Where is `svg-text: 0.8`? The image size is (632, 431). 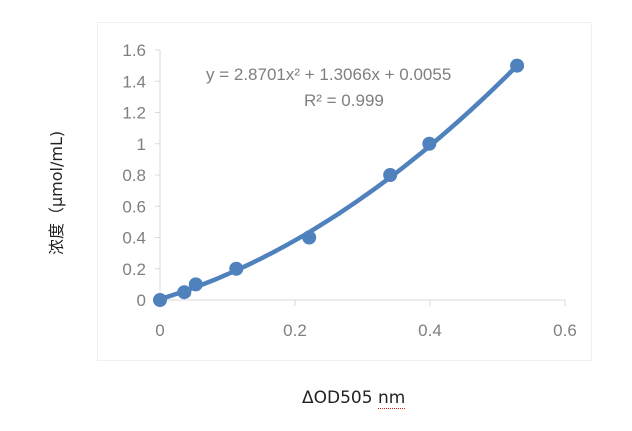 svg-text: 0.8 is located at coordinates (134, 175).